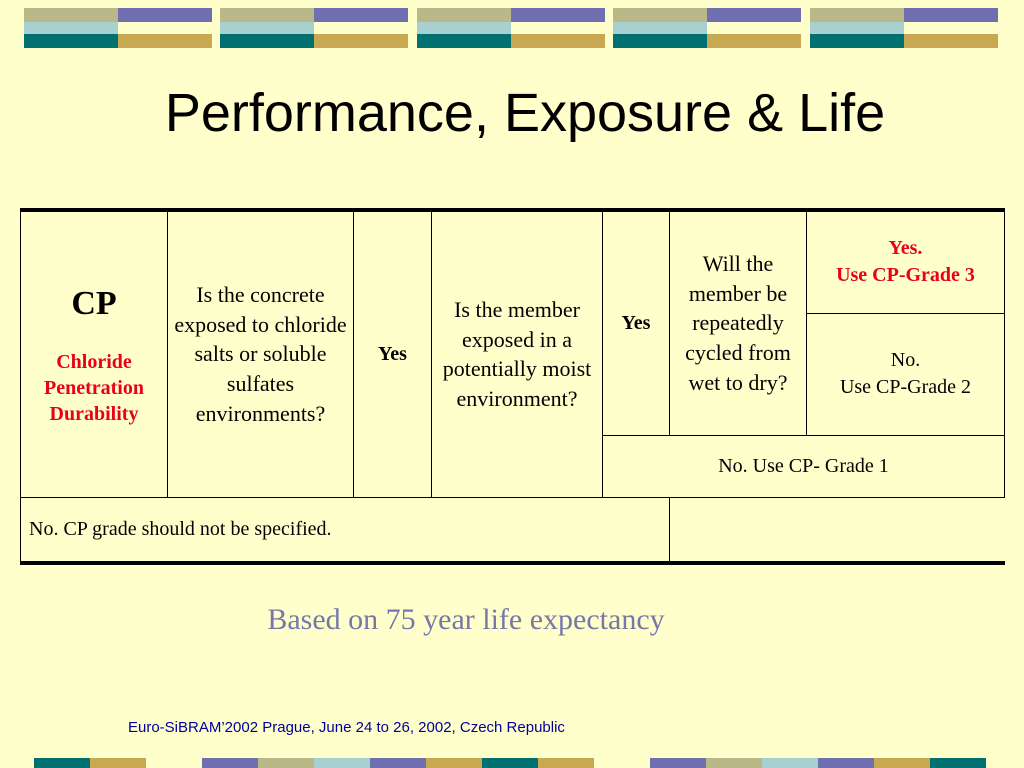 The width and height of the screenshot is (1024, 768). What do you see at coordinates (905, 387) in the screenshot?
I see `result-grade-2-line-2: Use CP-Grade 2` at bounding box center [905, 387].